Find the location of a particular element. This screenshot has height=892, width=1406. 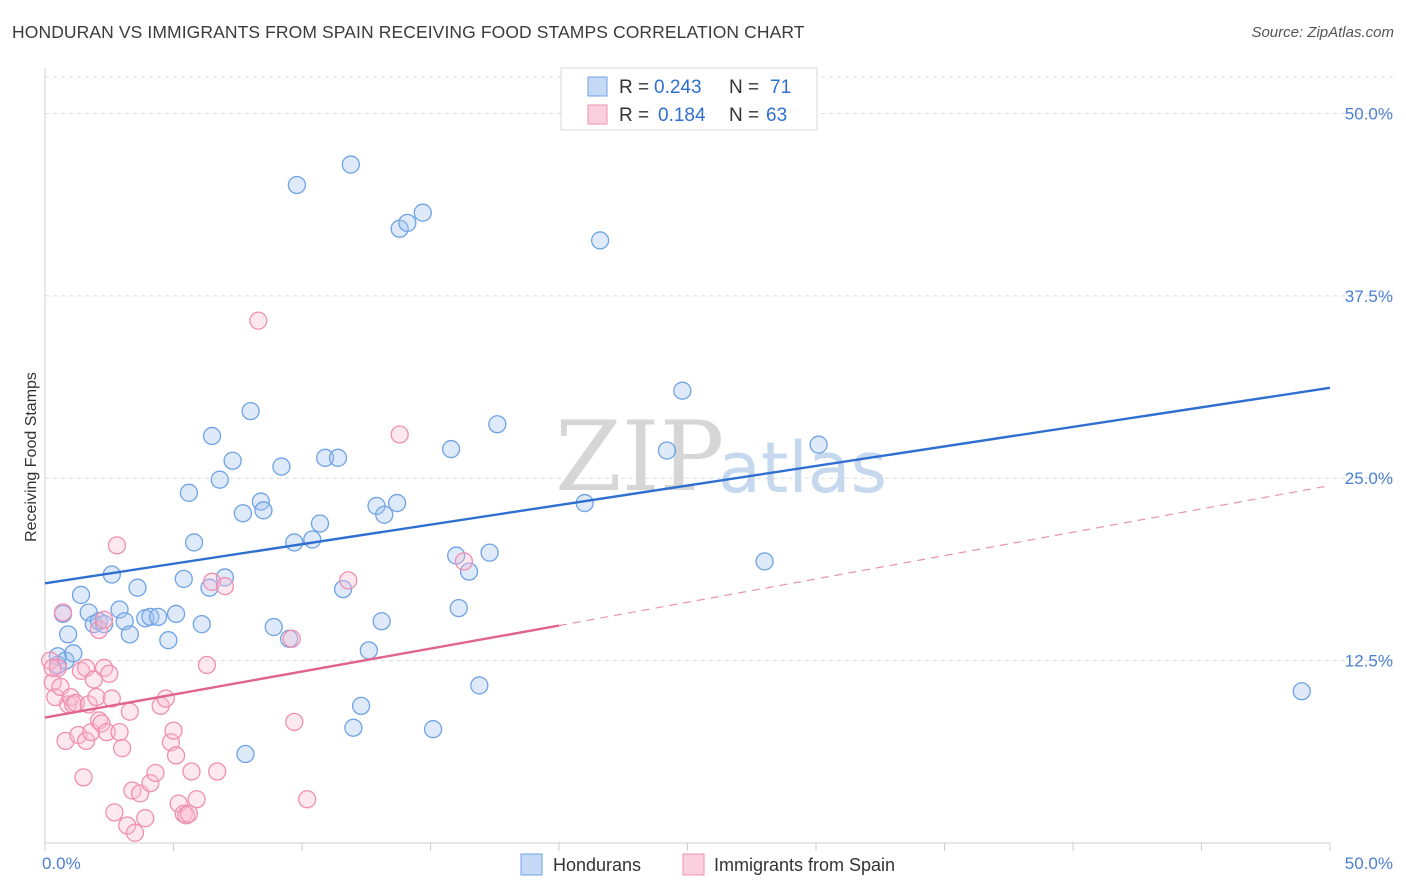

bottom-legend-label-hondurans: Hondurans is located at coordinates (597, 865).